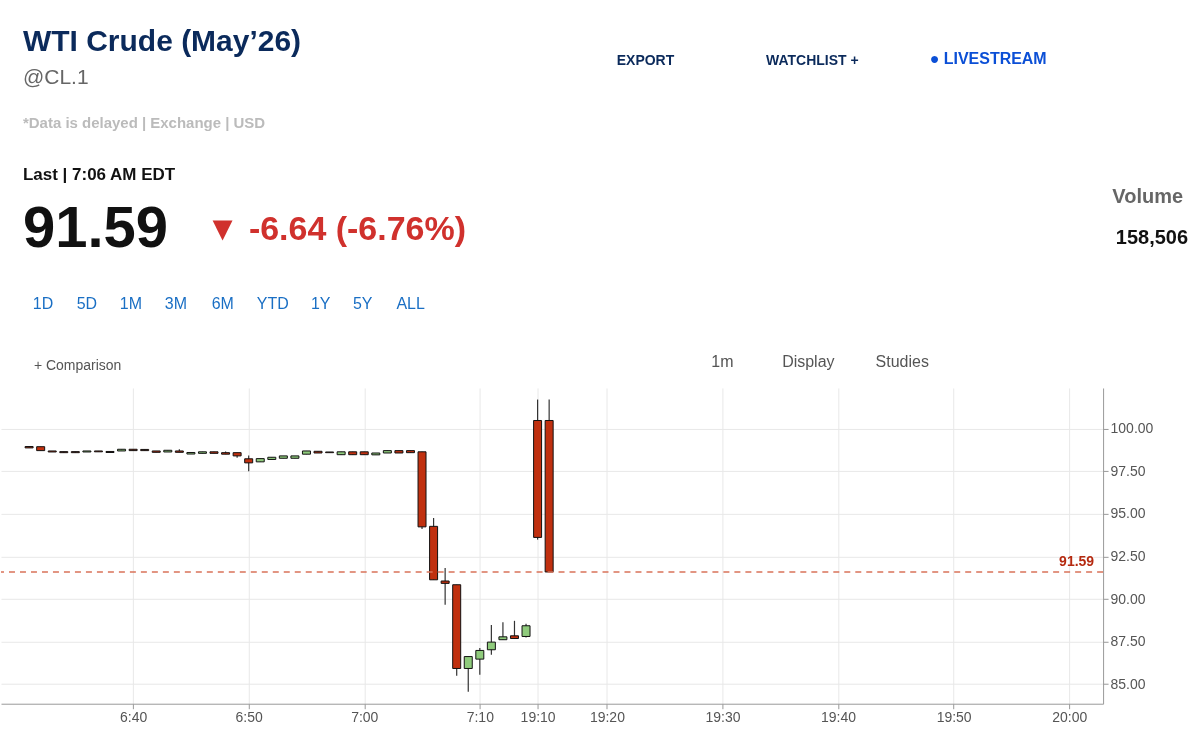  Describe the element at coordinates (1128, 683) in the screenshot. I see `y-tick-label: 85.00` at that location.